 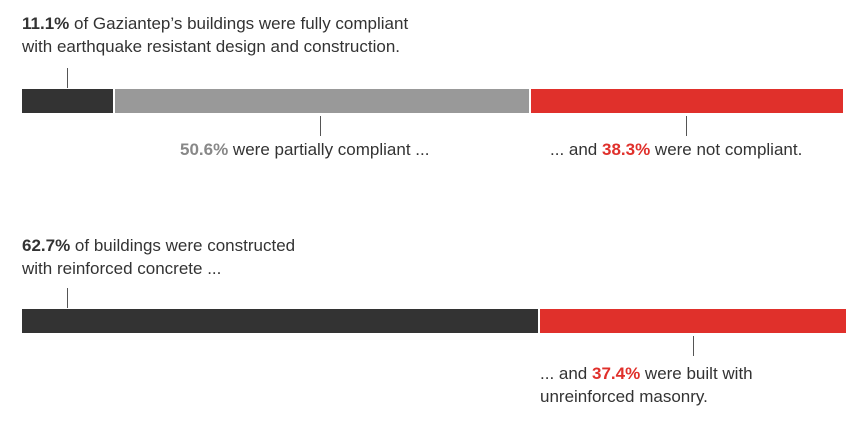 I want to click on annotation-not-compliant: ... and 38.3% were not compliant., so click(x=676, y=149).